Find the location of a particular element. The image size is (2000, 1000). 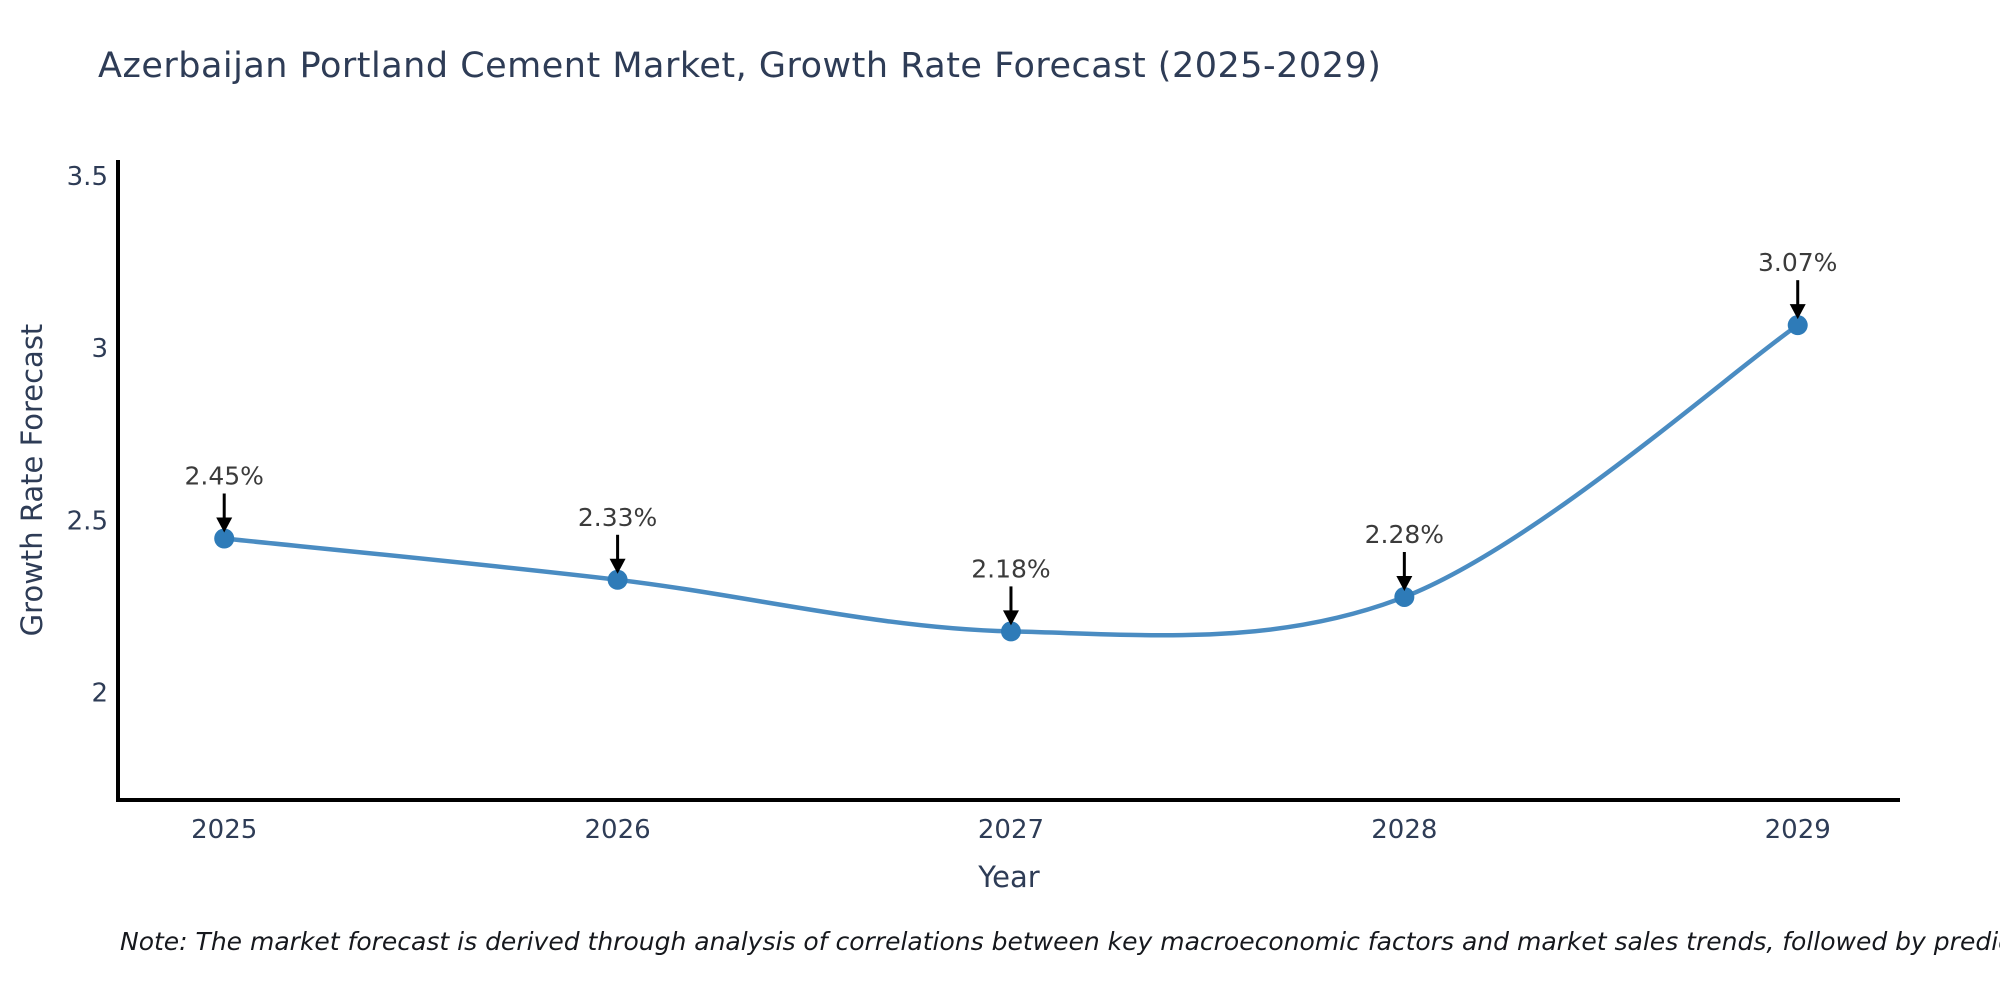

y-tick-label: 2 is located at coordinates (99, 693).